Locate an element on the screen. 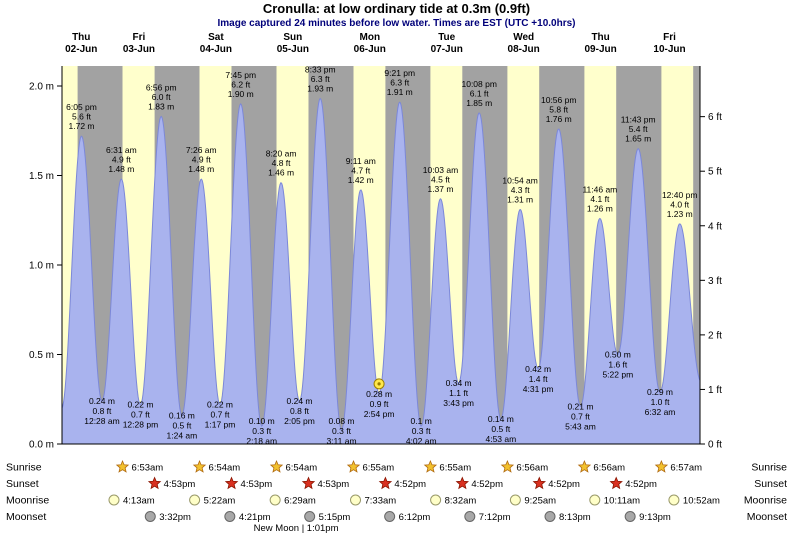  low-tide-label: 0.28 m is located at coordinates (379, 394).